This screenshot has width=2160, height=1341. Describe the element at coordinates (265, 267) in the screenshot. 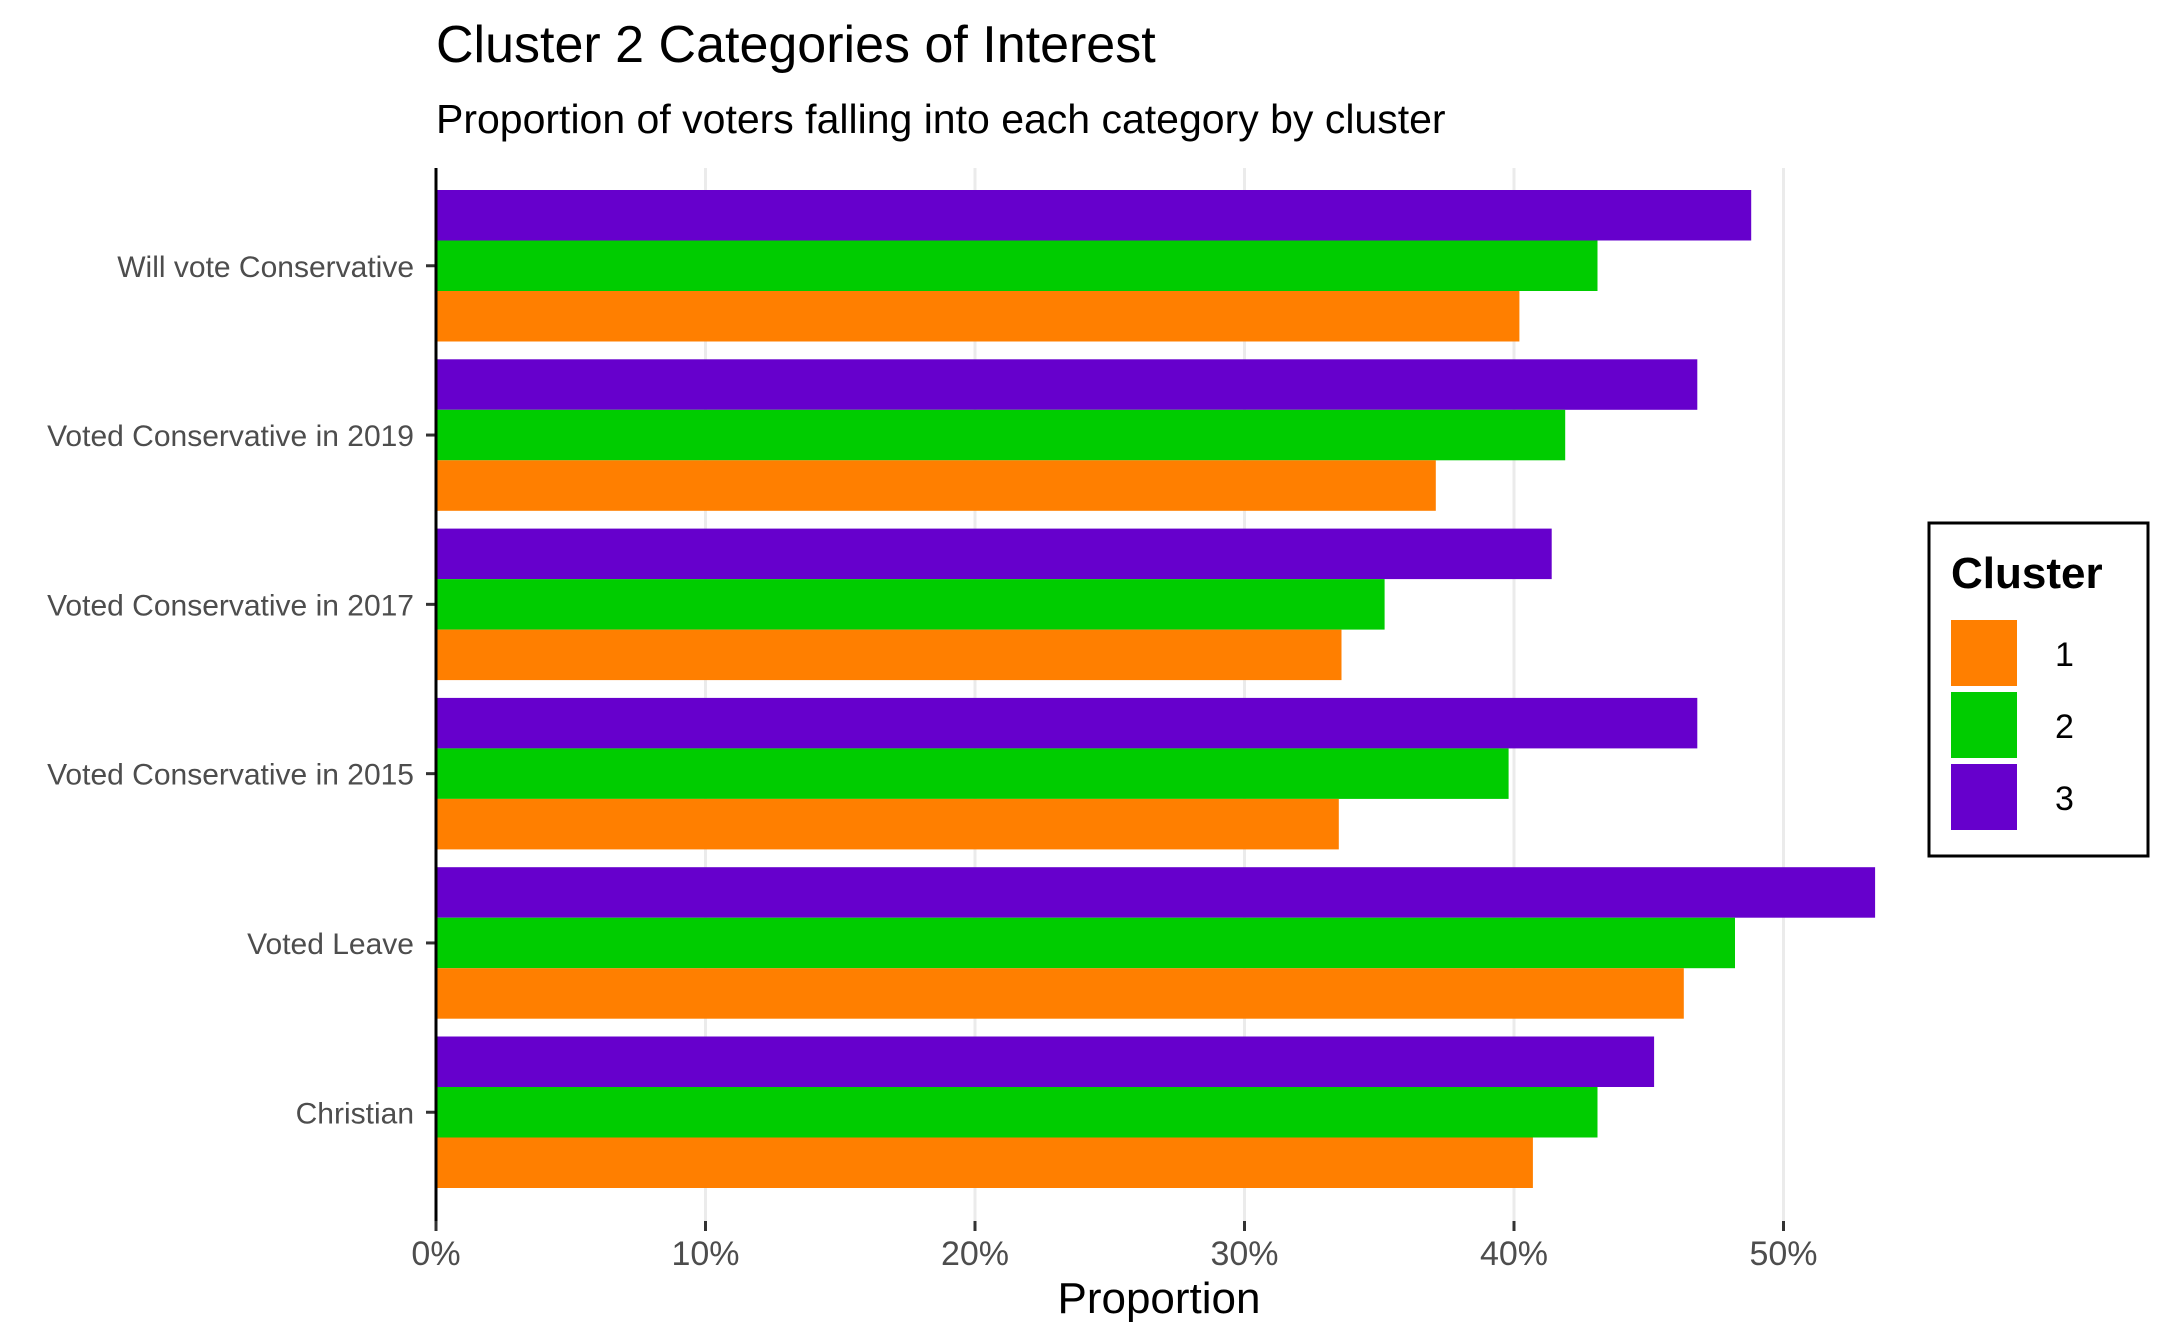

I see `y-tick-label: Will vote Conservative` at that location.